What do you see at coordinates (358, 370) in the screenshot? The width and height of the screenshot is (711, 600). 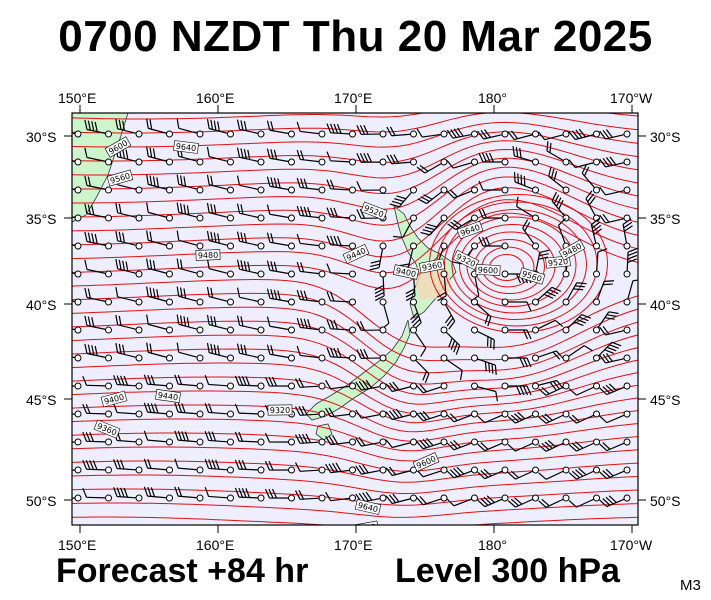 I see `nz-south-island` at bounding box center [358, 370].